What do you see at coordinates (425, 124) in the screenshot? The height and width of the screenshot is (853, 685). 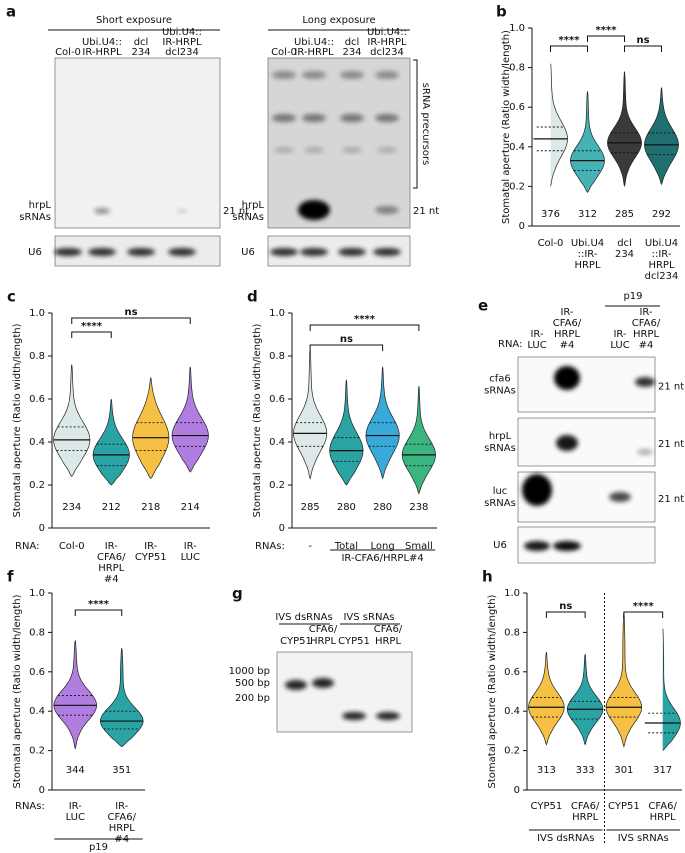 I see `label: sRNA precursors` at bounding box center [425, 124].